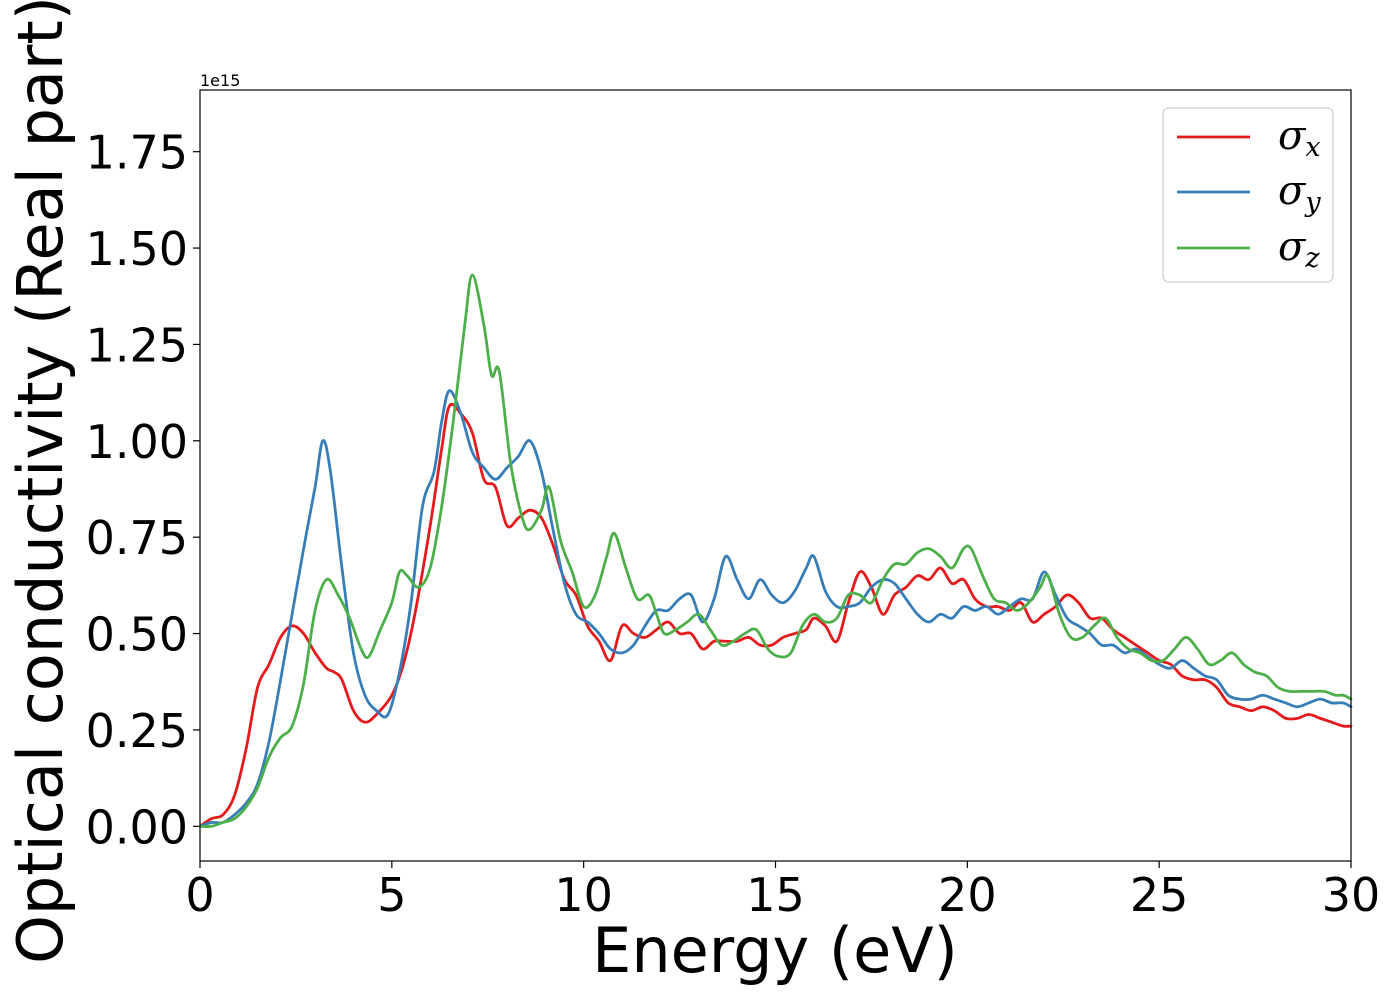 Image resolution: width=1400 pixels, height=1000 pixels. I want to click on legend-label-z: σz, so click(1299, 249).